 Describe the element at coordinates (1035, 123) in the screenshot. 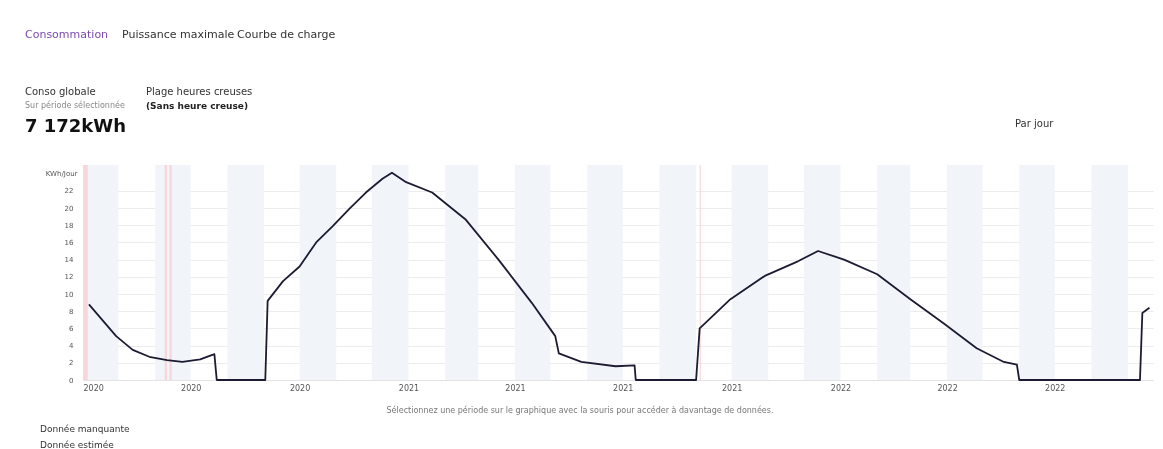

I see `text: Par jour` at that location.